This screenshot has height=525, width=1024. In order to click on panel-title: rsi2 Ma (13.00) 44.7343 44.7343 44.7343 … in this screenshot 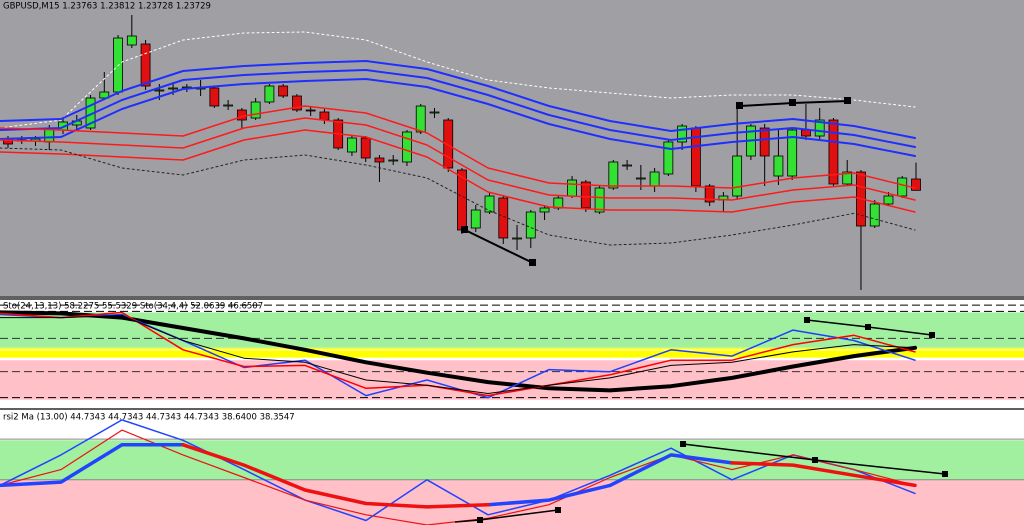, I will do `click(149, 418)`.